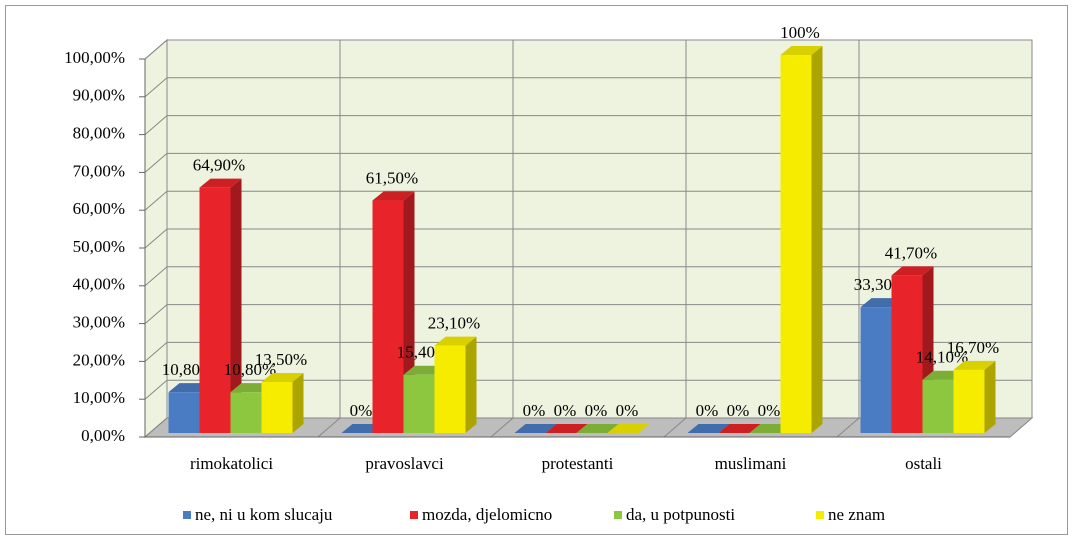 The height and width of the screenshot is (540, 1073). I want to click on y-tick-label: 90,00%, so click(99, 95).